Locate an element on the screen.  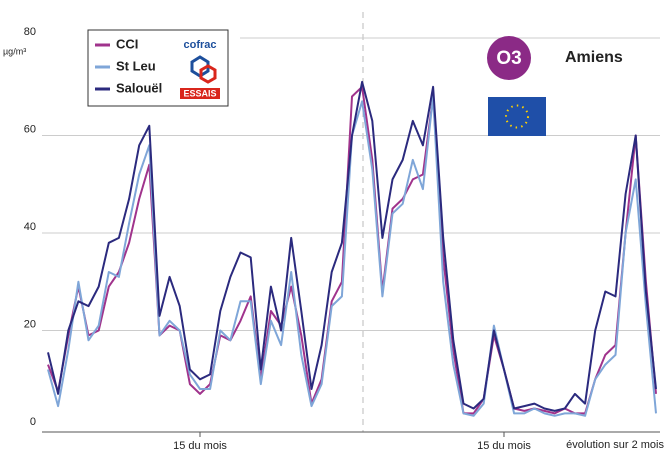
eu-flag is located at coordinates (517, 116).